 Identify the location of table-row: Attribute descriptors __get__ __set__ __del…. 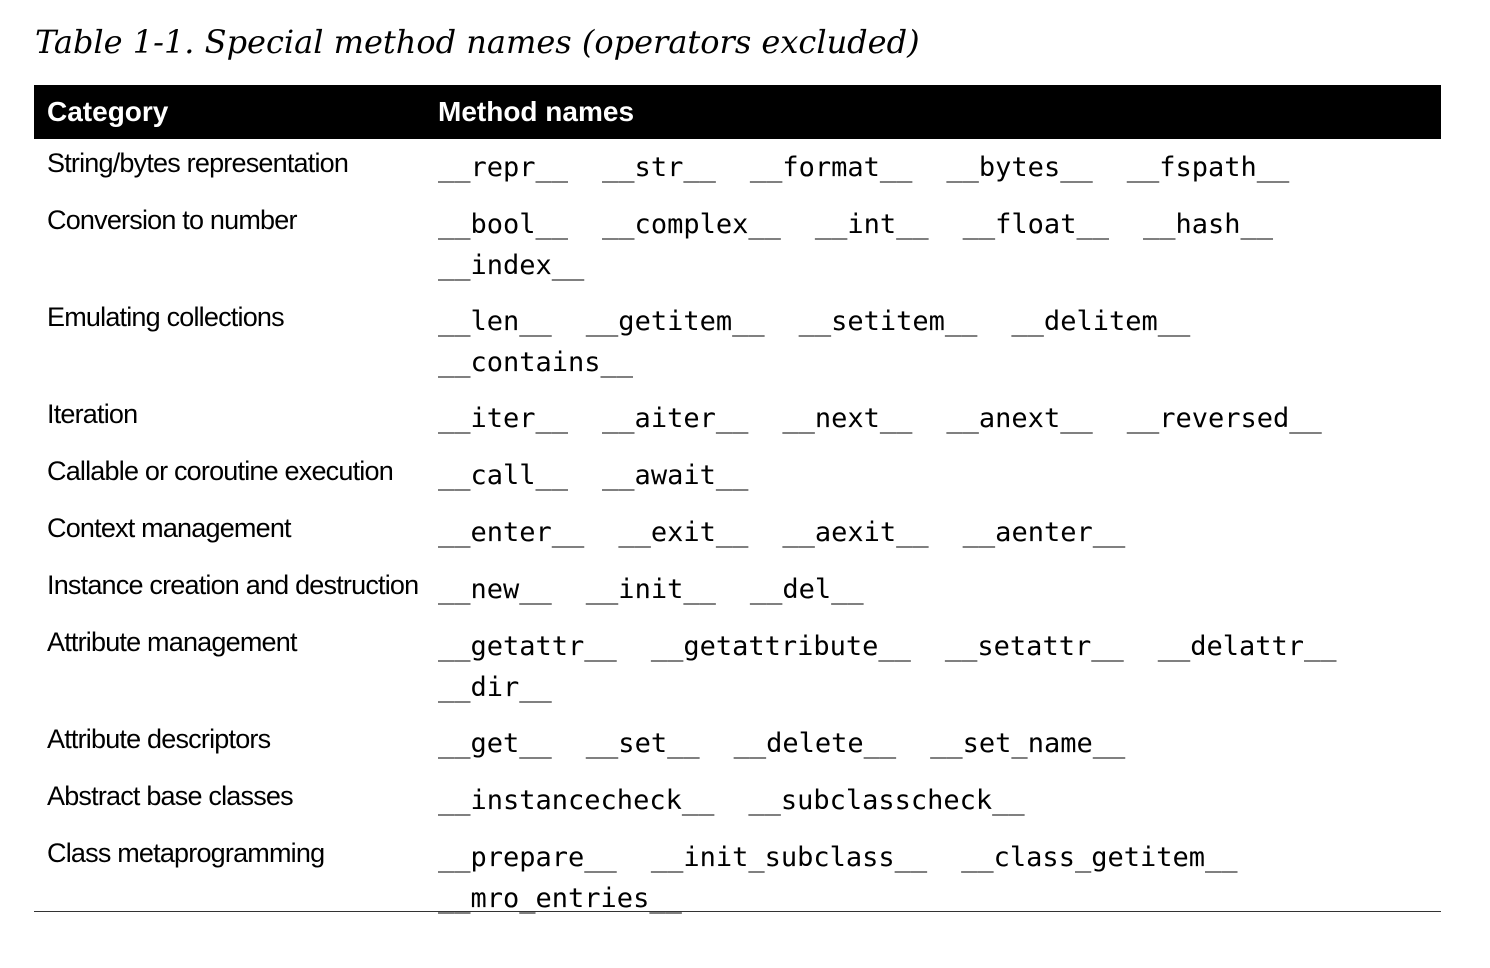
(737, 743).